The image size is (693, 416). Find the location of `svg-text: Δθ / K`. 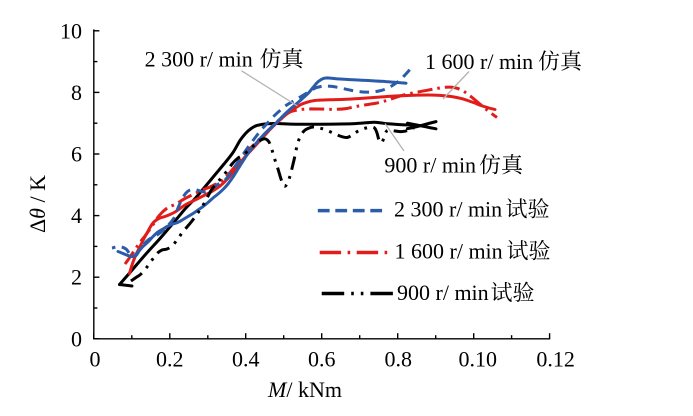

svg-text: Δθ / K is located at coordinates (37, 204).